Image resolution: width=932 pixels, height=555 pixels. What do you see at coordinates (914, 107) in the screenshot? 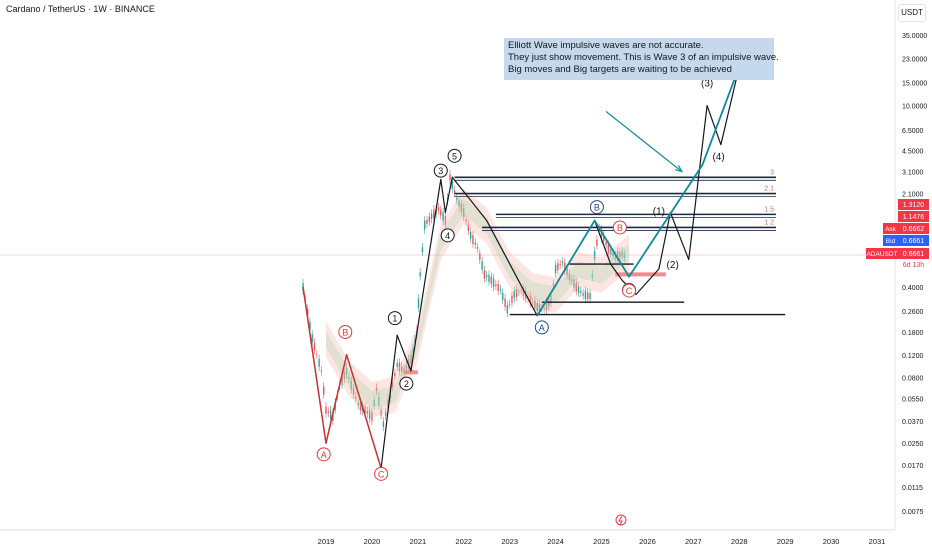
I see `y-tick-label: 10.0000` at bounding box center [914, 107].